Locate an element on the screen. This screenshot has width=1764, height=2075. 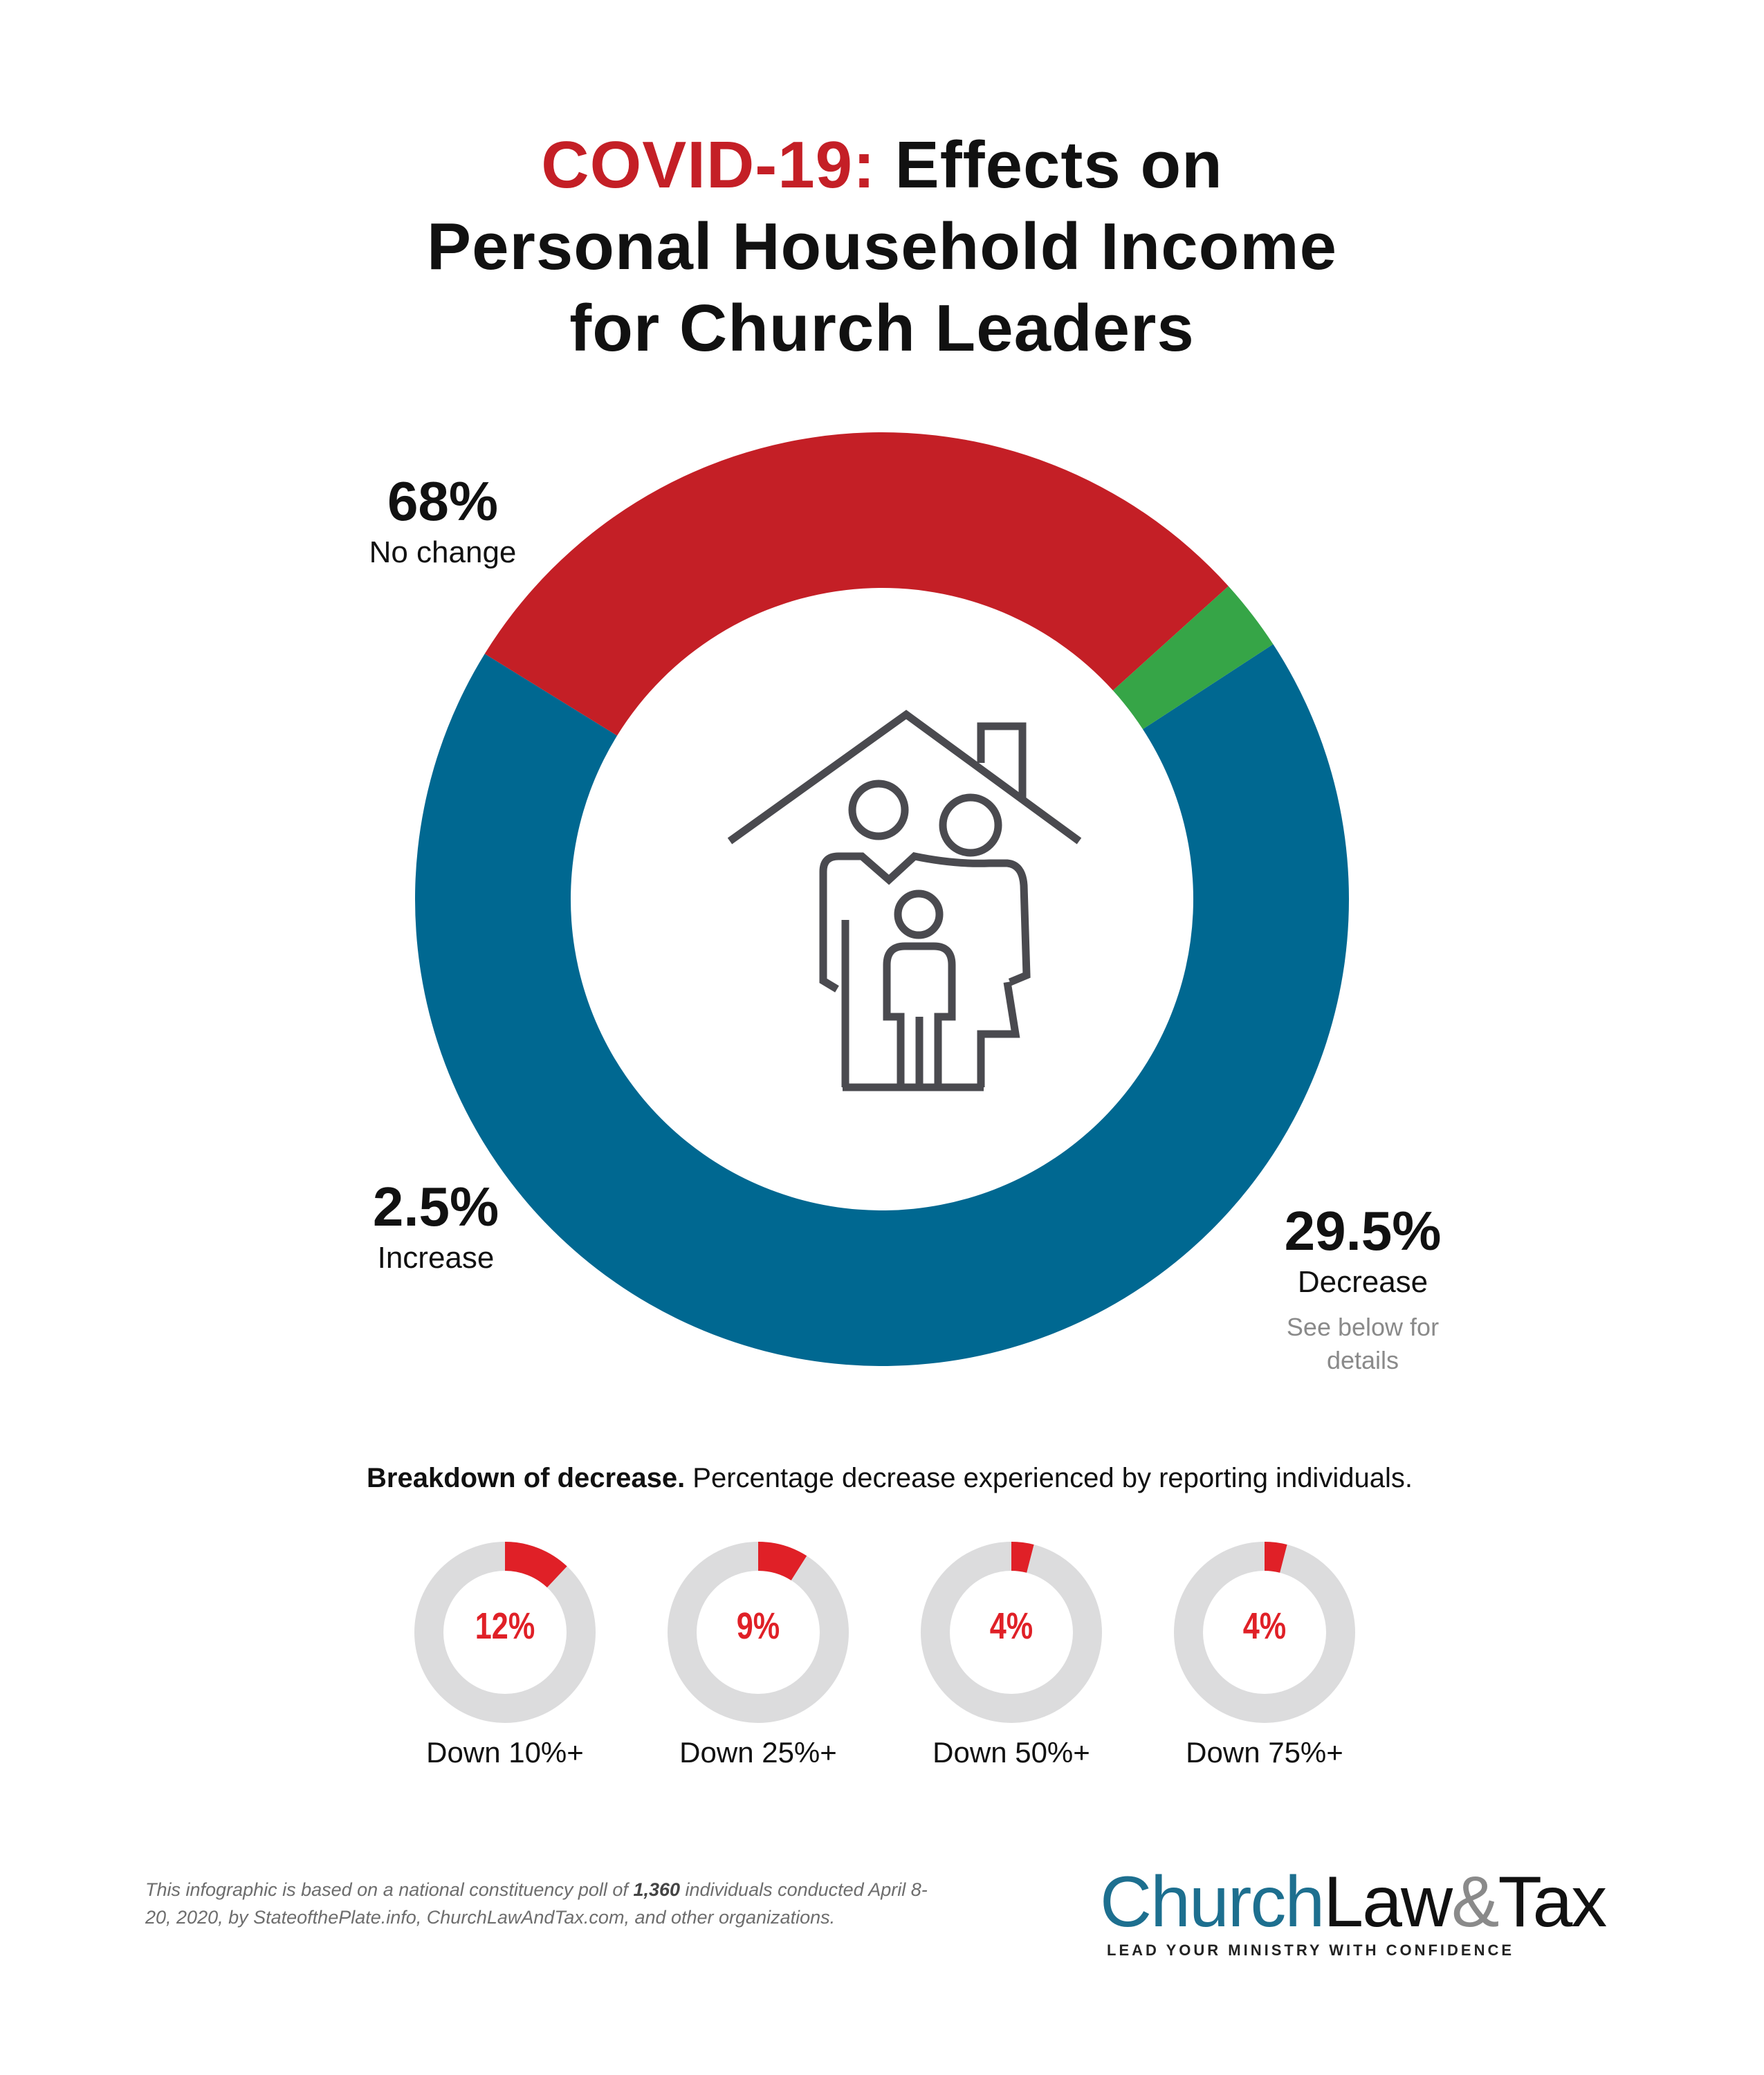
no-change-percent: 68% is located at coordinates (443, 501).